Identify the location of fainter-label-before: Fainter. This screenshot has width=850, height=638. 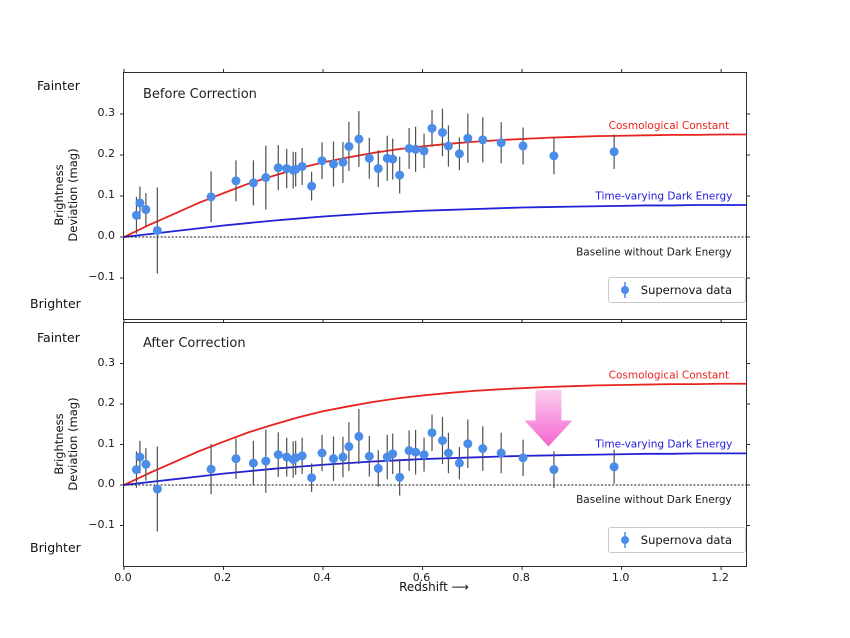
(58, 85).